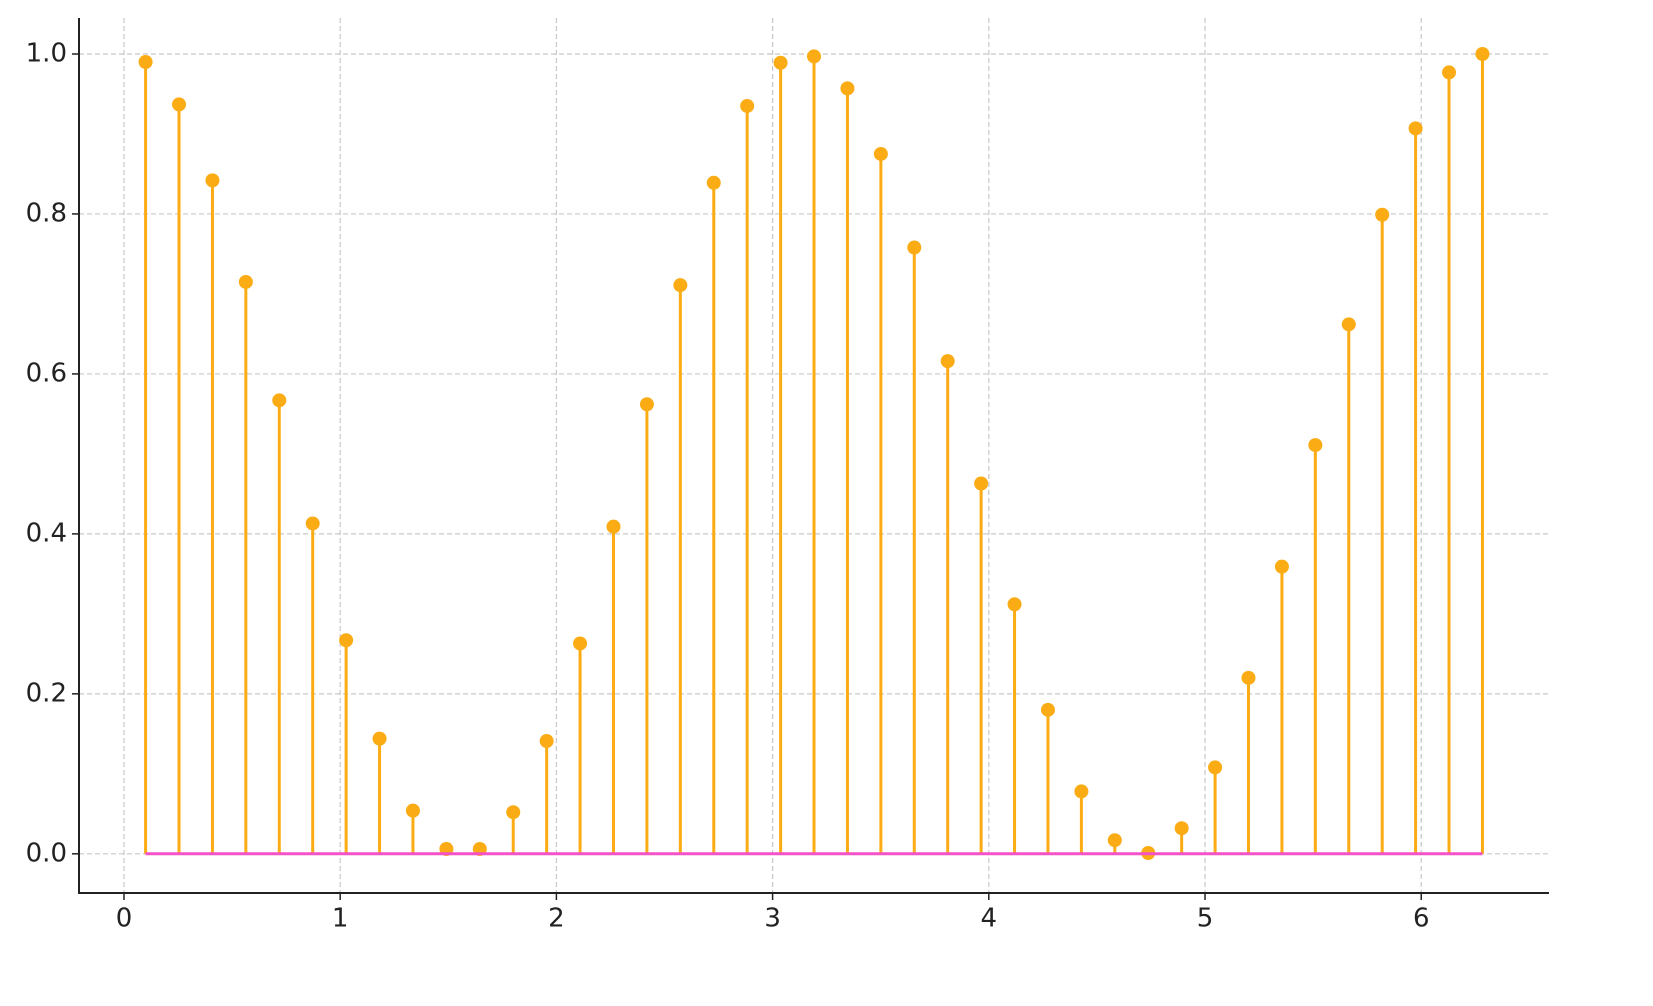 Image resolution: width=1653 pixels, height=1006 pixels. I want to click on y-tick-label: 0.0, so click(46, 853).